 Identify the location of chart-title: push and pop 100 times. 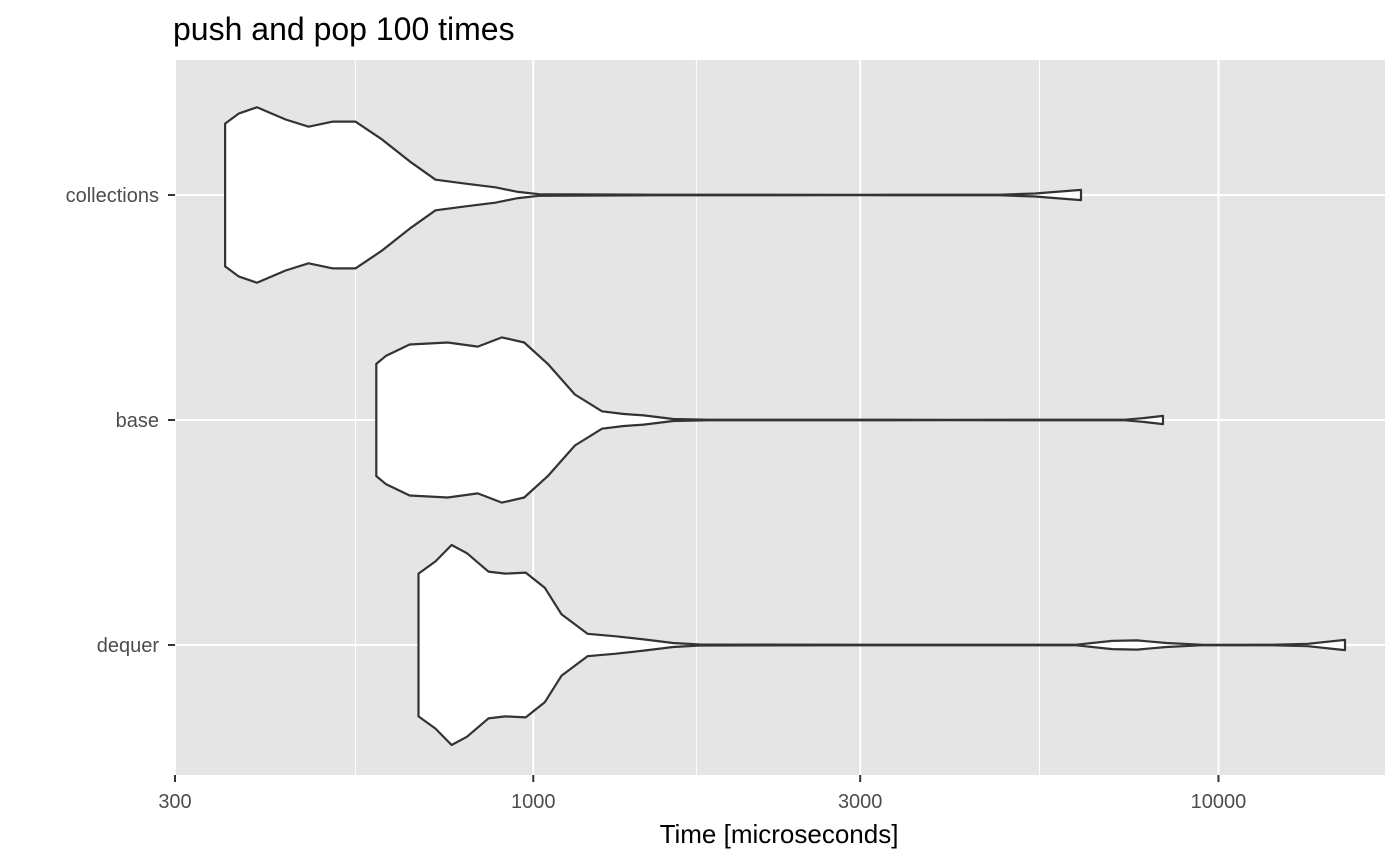
(344, 29).